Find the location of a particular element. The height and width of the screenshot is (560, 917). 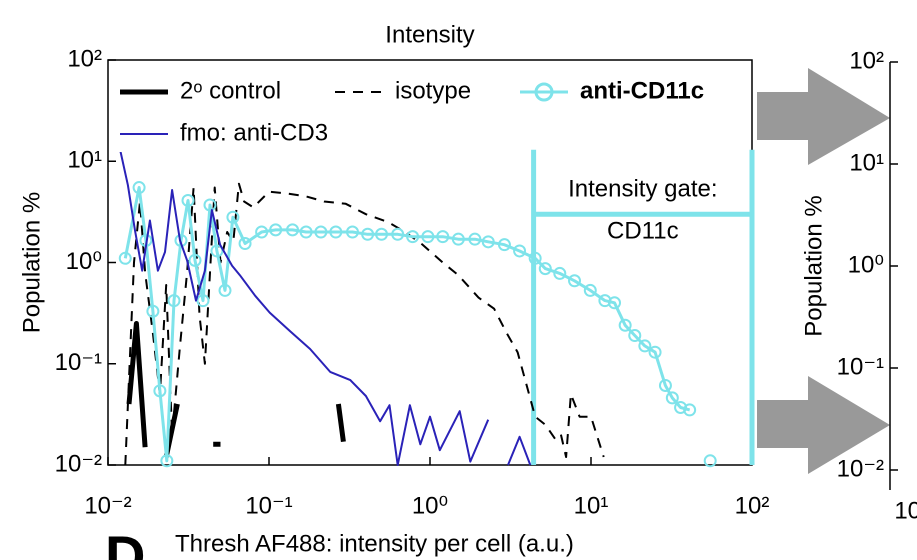

x-tick-label: 10¹ is located at coordinates (591, 505).